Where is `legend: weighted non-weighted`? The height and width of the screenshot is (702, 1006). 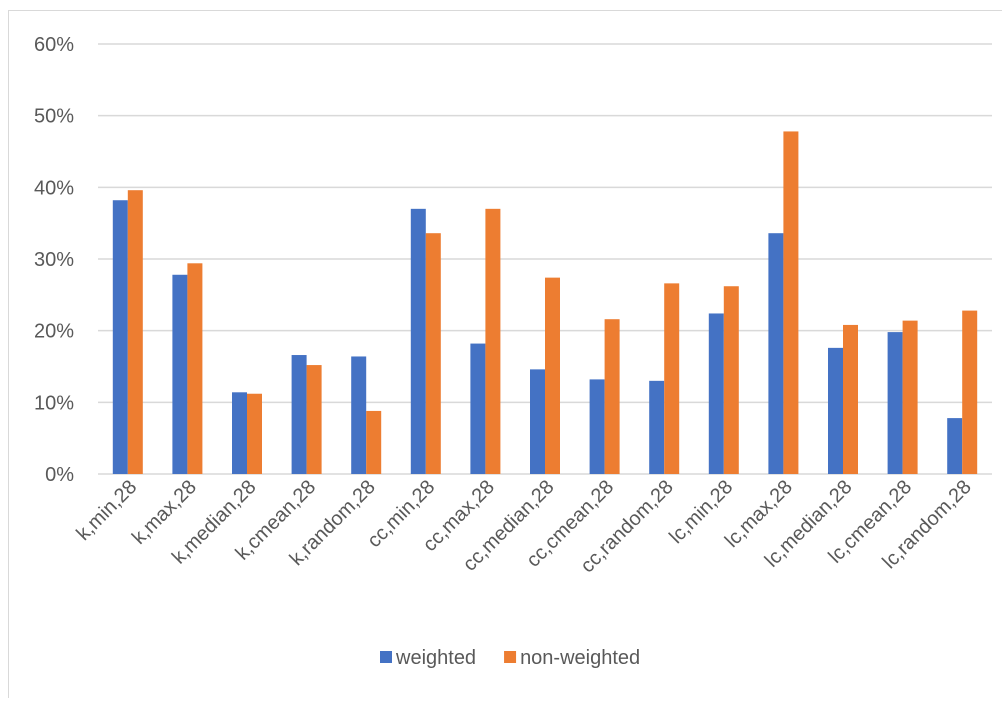
legend: weighted non-weighted is located at coordinates (510, 658).